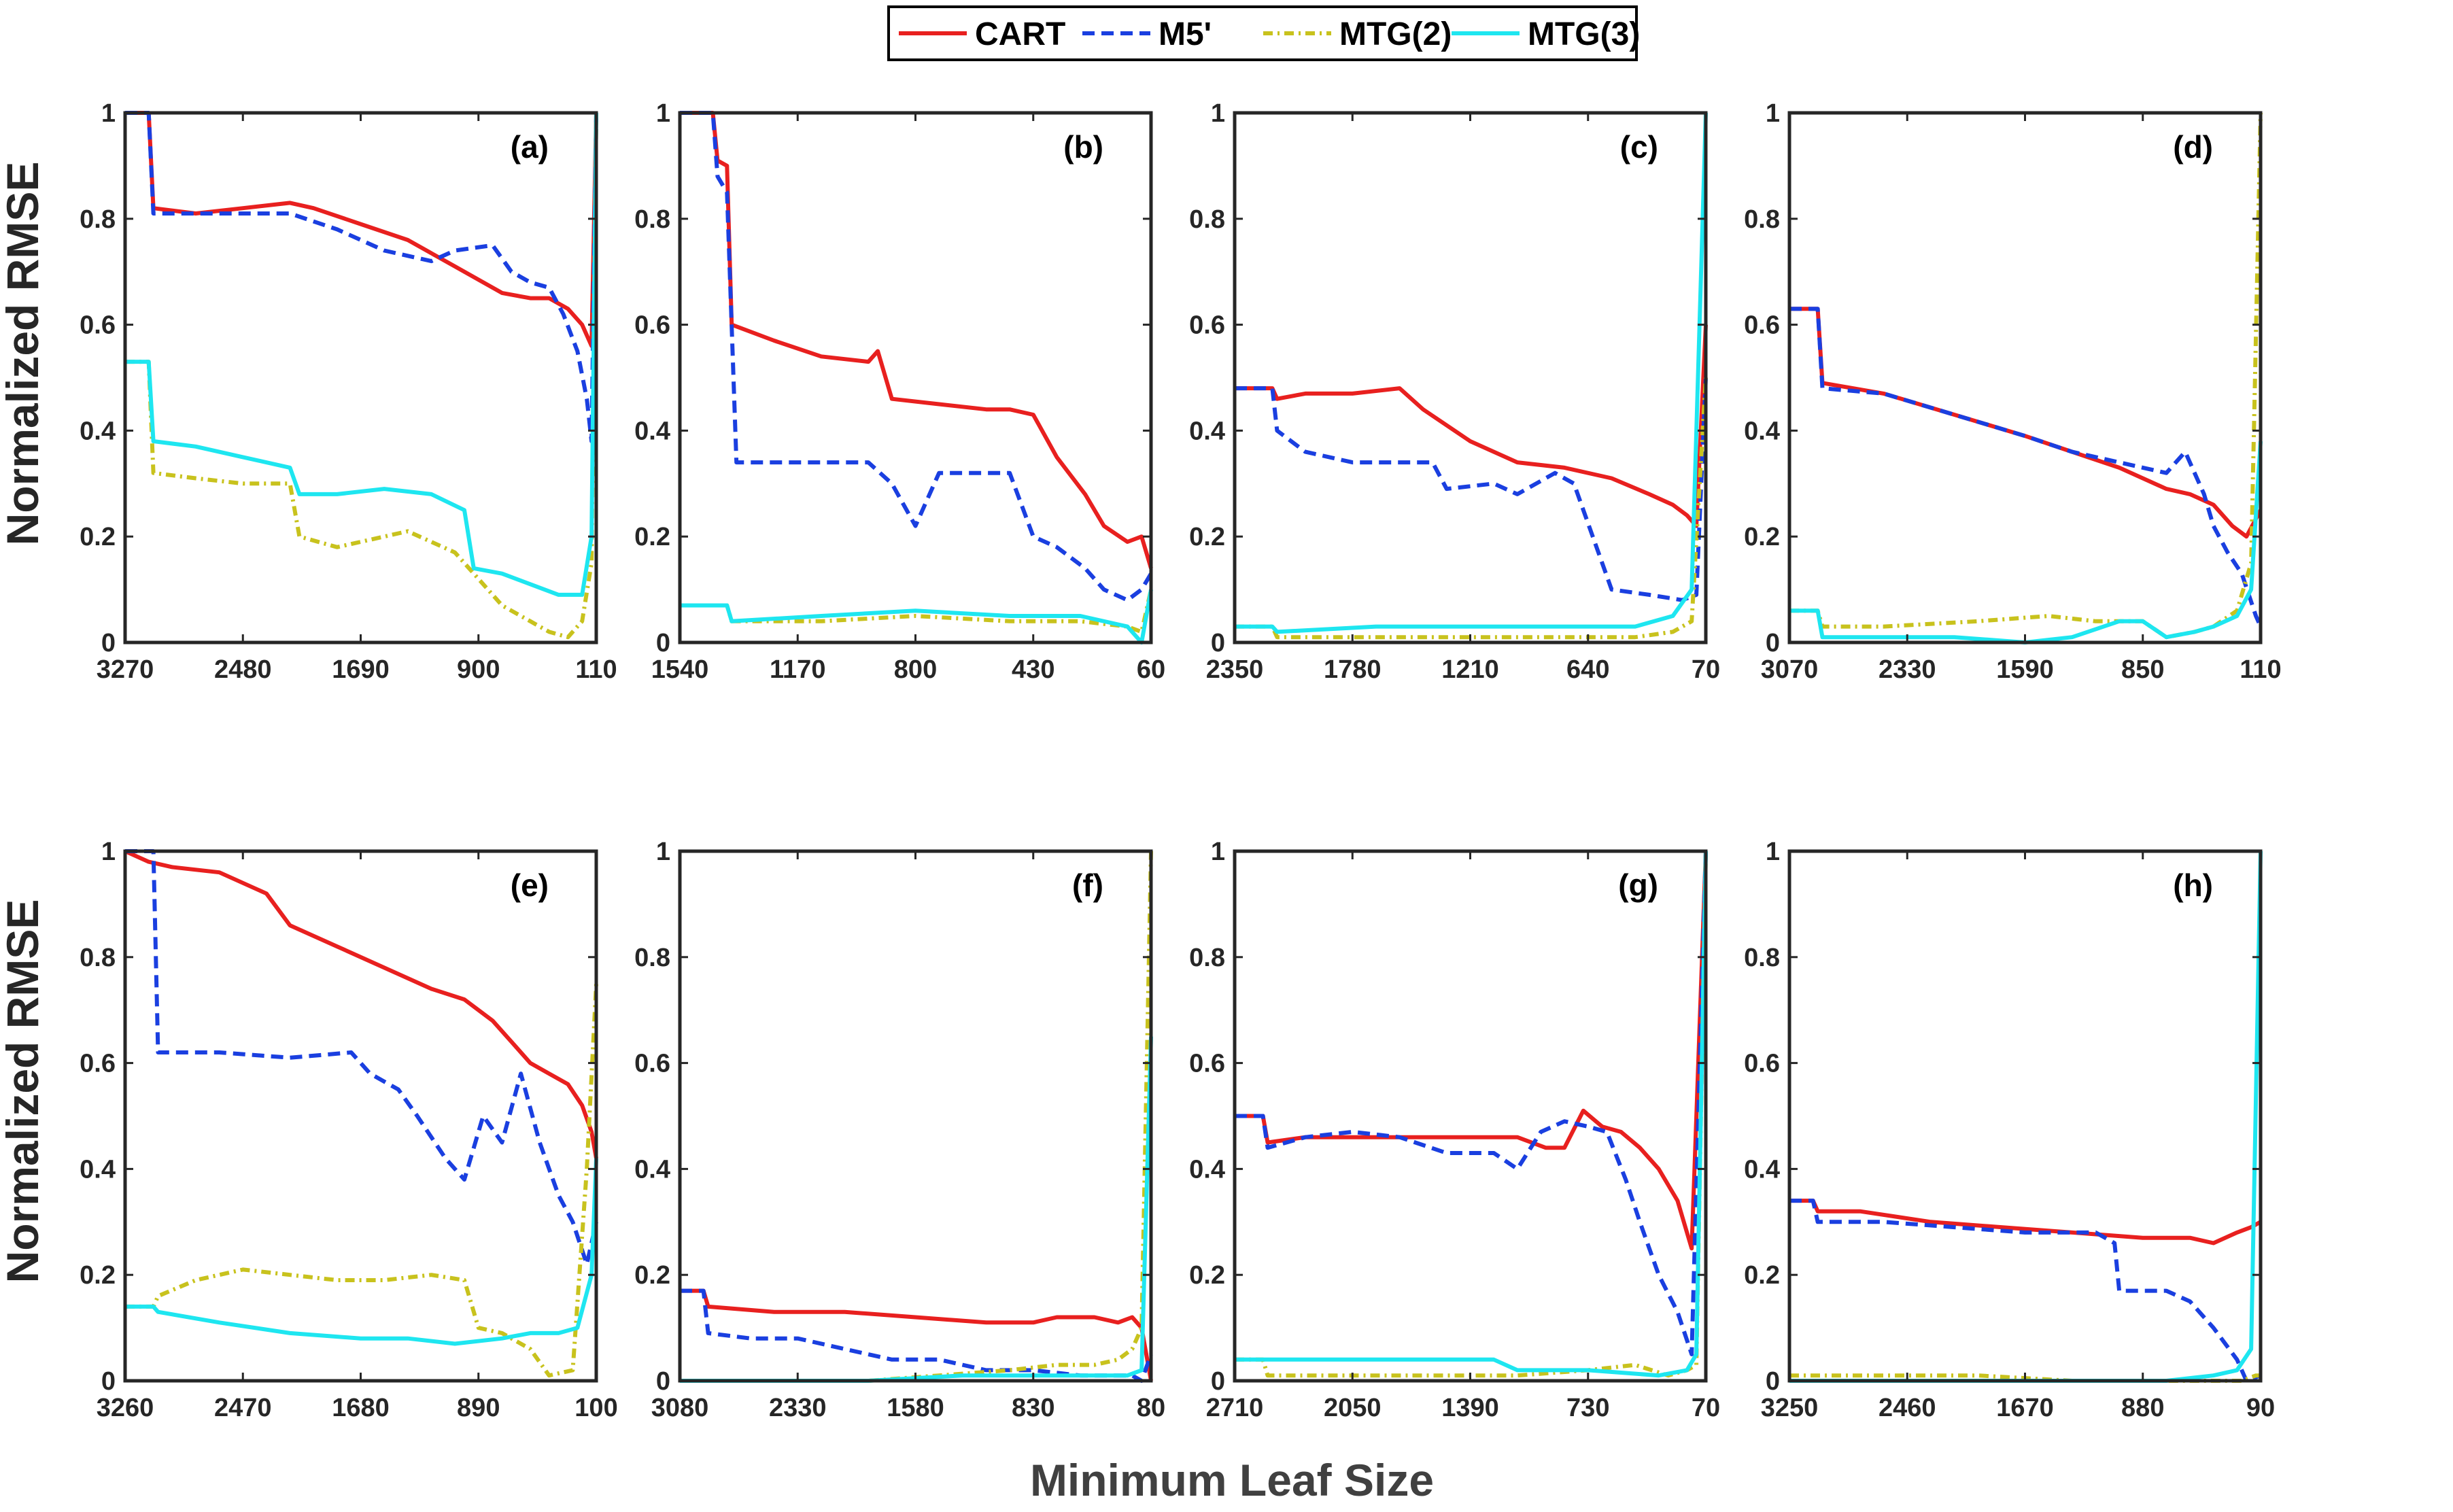 This screenshot has width=2453, height=1512. What do you see at coordinates (1395, 34) in the screenshot?
I see `legend-label-2: MTG(2)` at bounding box center [1395, 34].